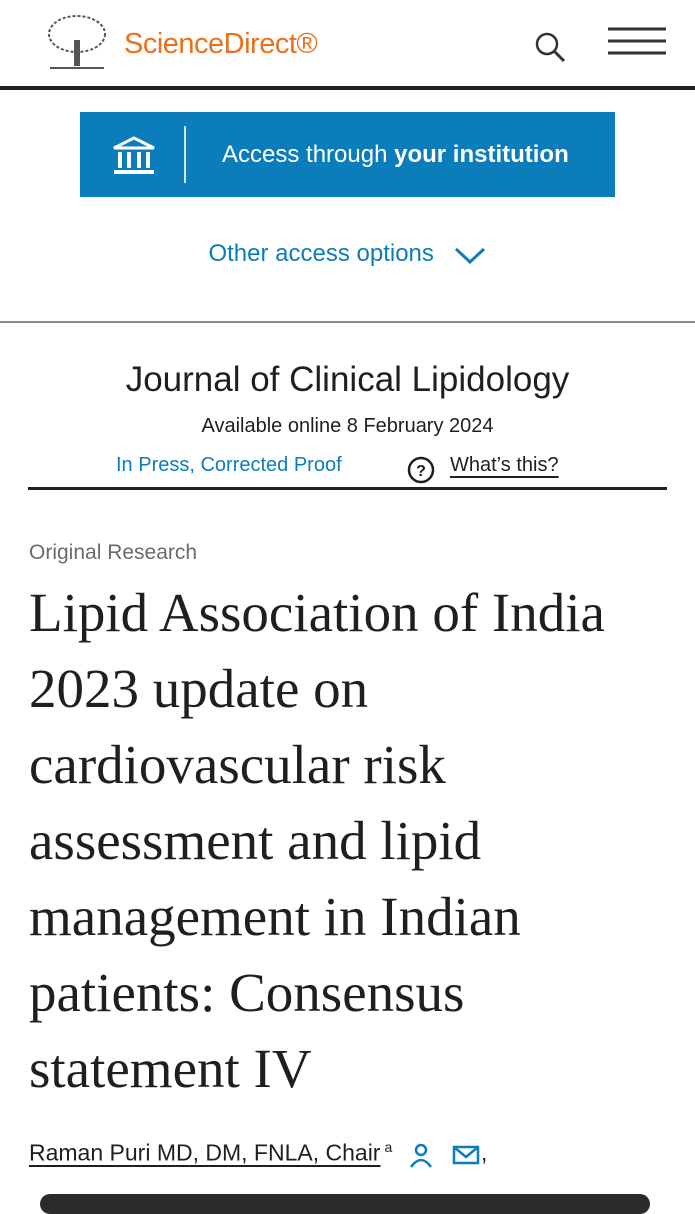 This screenshot has height=1214, width=695. I want to click on other-access: Other access options, so click(347, 254).